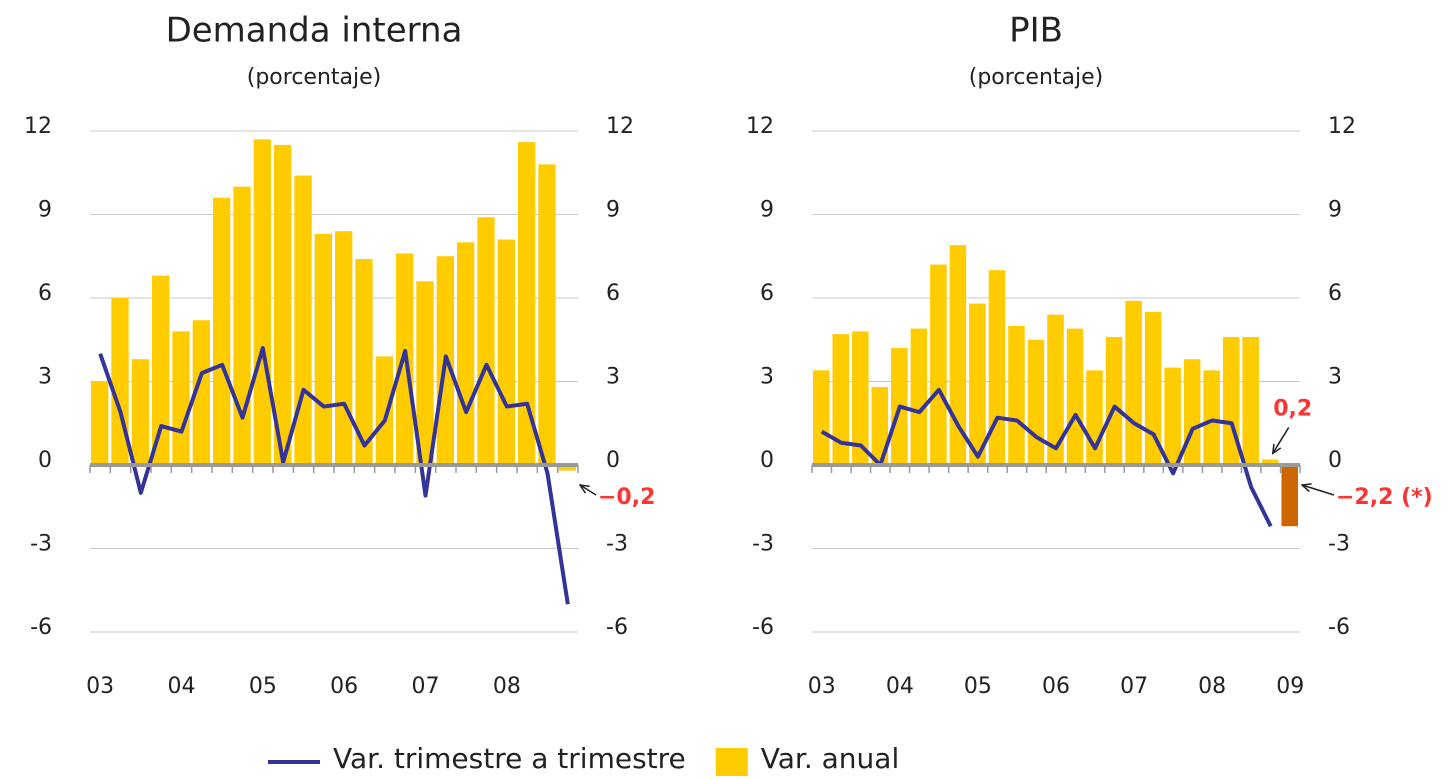 The height and width of the screenshot is (779, 1454). Describe the element at coordinates (1036, 31) in the screenshot. I see `chart-title: PIB` at that location.